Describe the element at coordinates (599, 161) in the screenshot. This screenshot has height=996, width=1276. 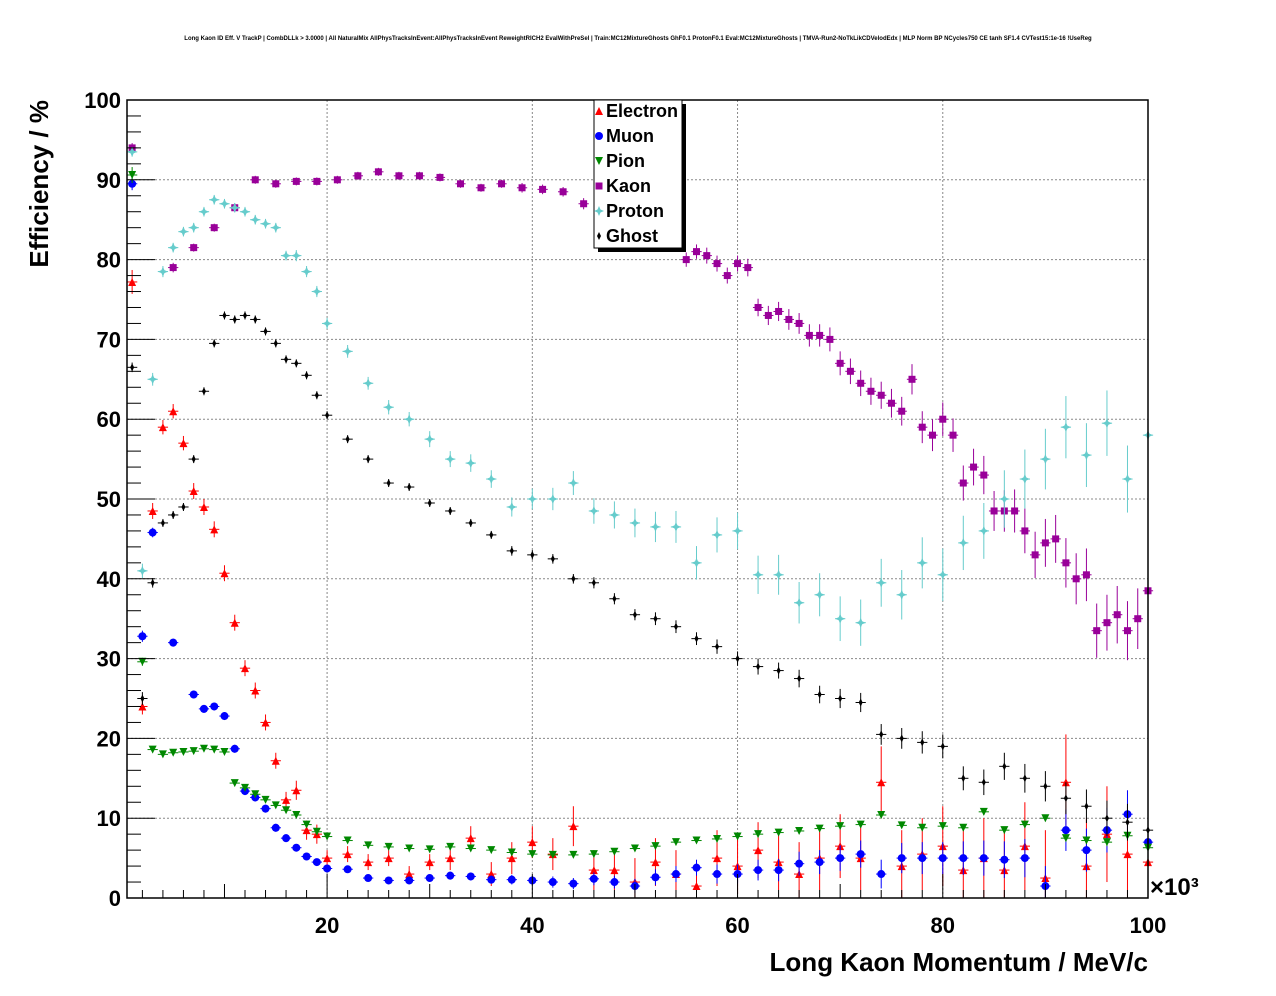
I see `legend-marker-pion` at that location.